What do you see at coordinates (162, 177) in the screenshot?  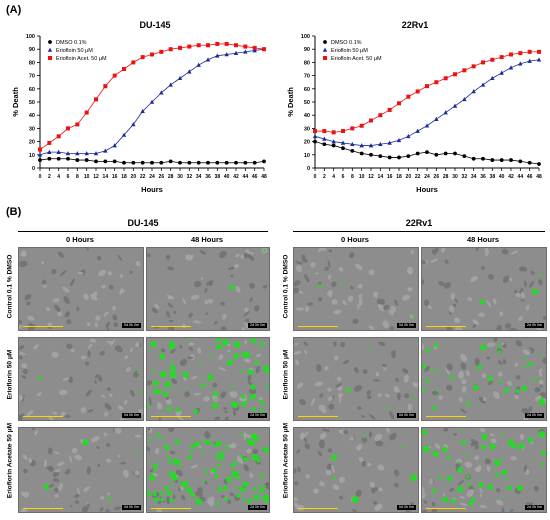 I see `x-tick-label: 26` at bounding box center [162, 177].